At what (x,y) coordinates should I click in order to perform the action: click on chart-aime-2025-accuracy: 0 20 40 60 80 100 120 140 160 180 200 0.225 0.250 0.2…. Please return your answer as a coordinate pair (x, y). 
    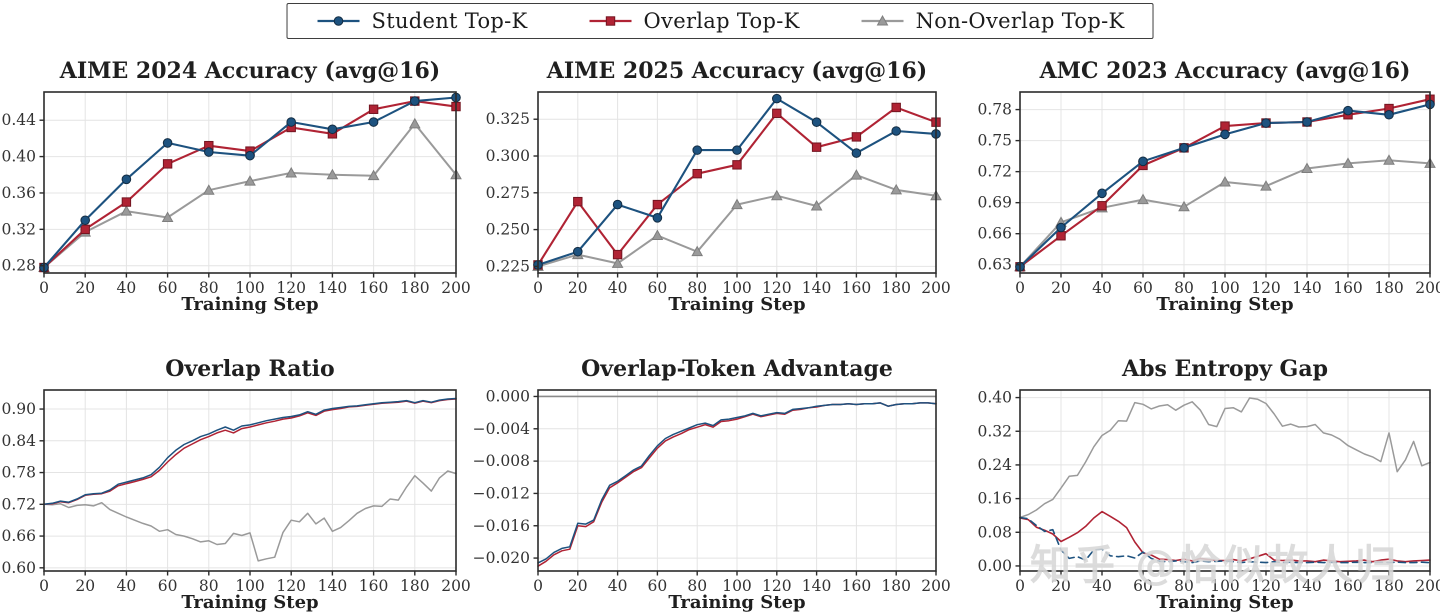
    Looking at the image, I should click on (718, 186).